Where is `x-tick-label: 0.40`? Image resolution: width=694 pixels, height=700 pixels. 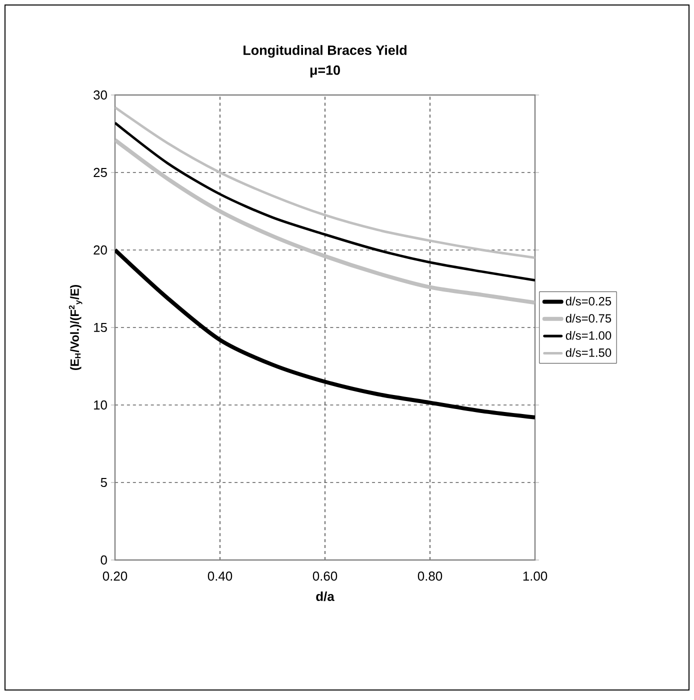
x-tick-label: 0.40 is located at coordinates (220, 576).